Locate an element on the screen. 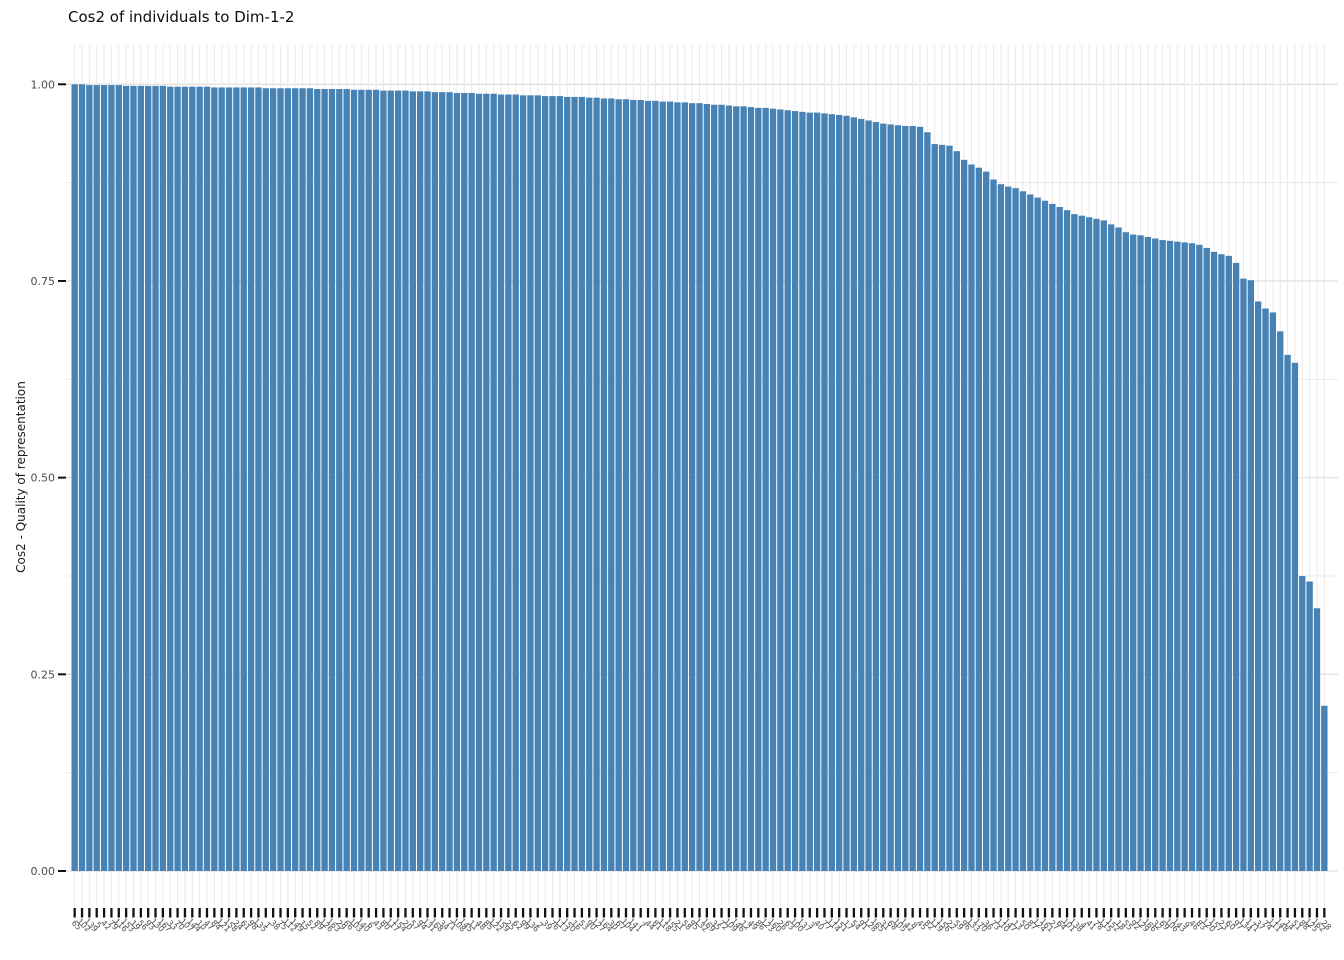 The width and height of the screenshot is (1344, 960). x-tick-label: 6 is located at coordinates (370, 925).